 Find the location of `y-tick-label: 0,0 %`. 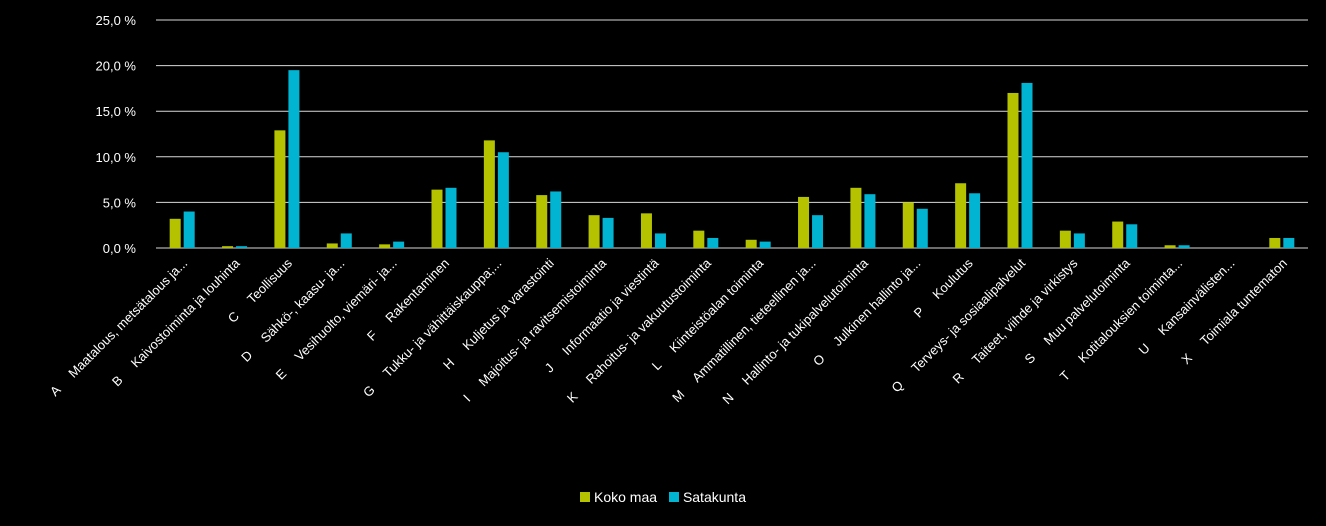

y-tick-label: 0,0 % is located at coordinates (120, 248).